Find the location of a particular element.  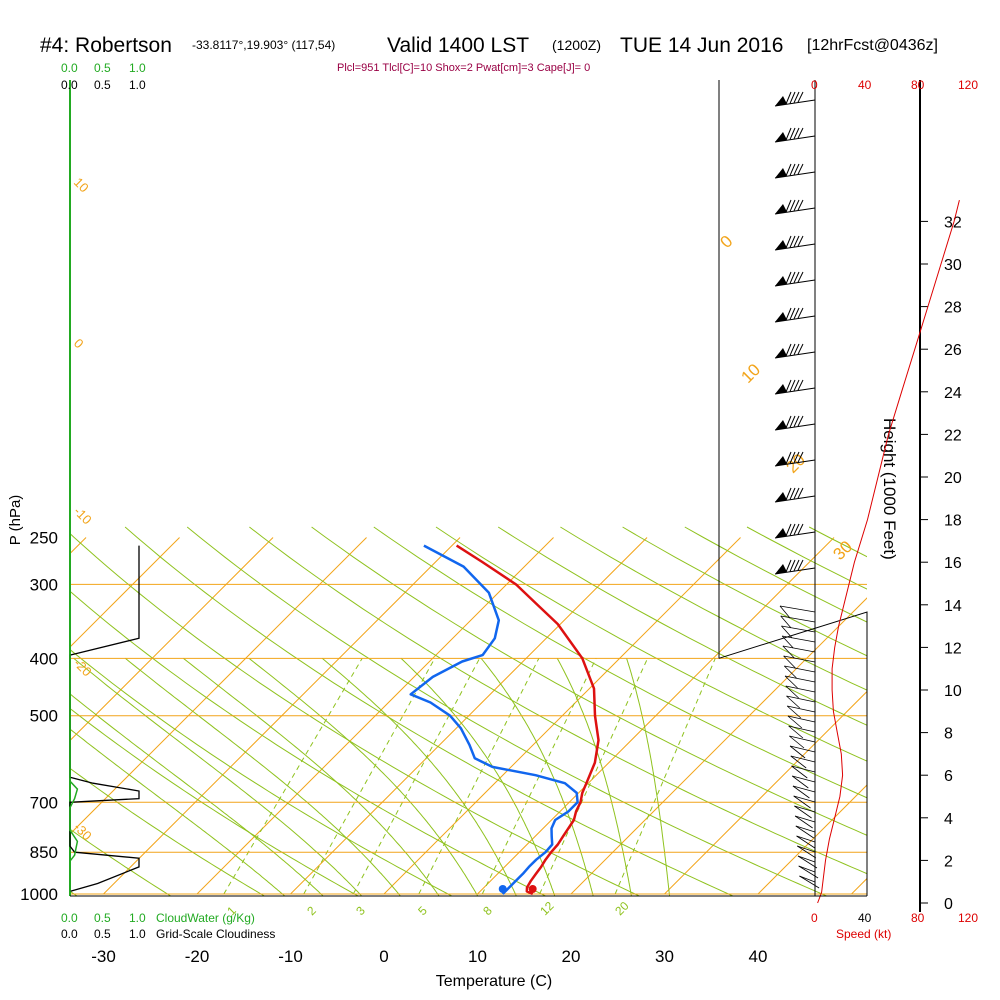

mixing-ratio-label: 8 is located at coordinates (487, 910).